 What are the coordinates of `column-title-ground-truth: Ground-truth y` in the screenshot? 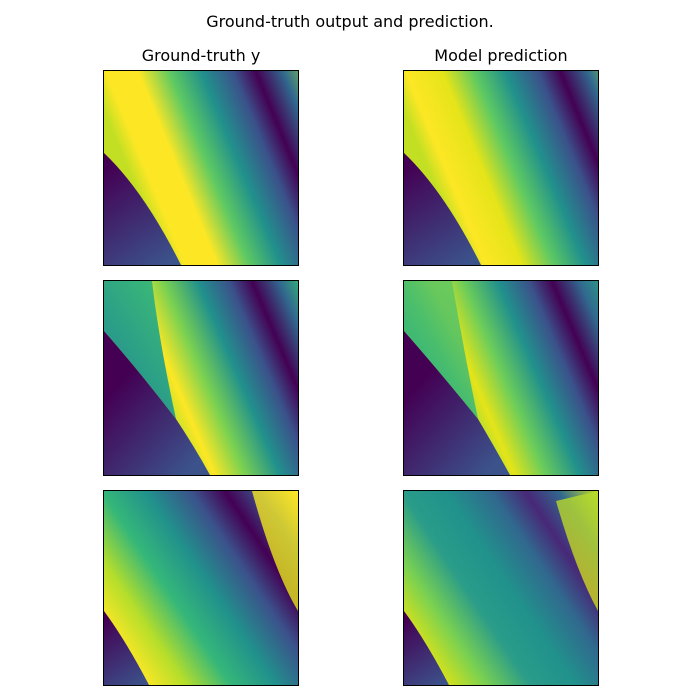 It's located at (201, 55).